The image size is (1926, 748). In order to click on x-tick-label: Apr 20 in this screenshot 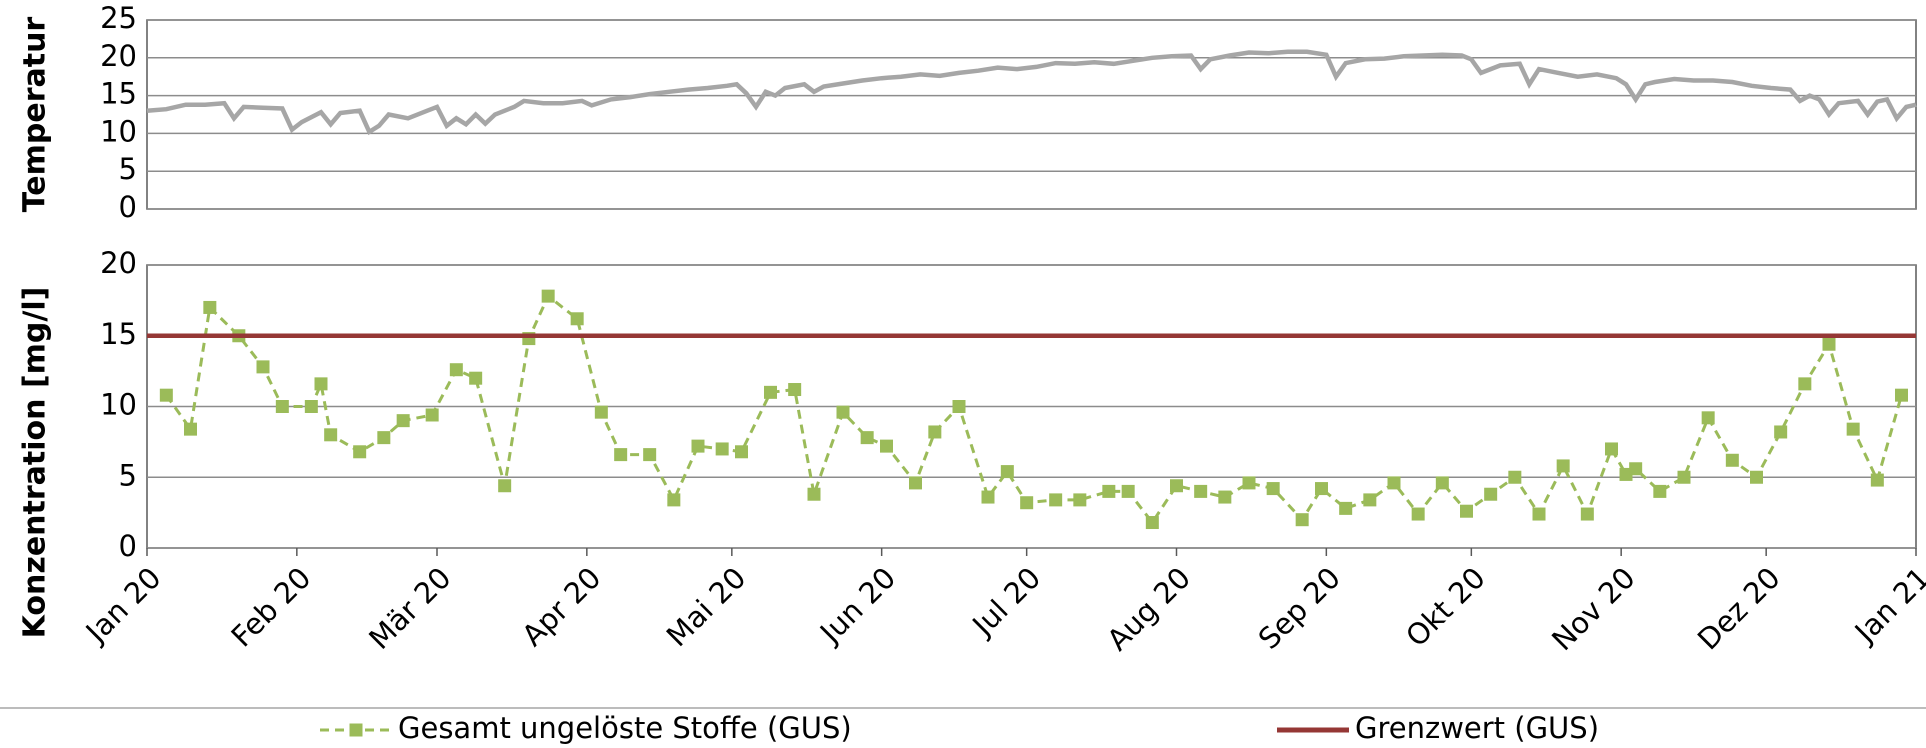, I will do `click(561, 607)`.